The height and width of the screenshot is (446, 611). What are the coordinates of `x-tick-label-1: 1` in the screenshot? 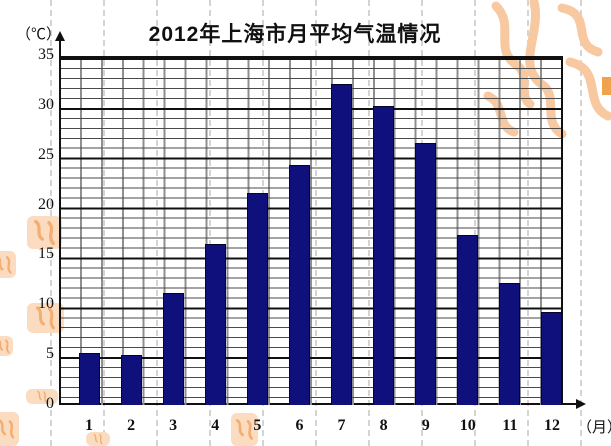 It's located at (89, 425).